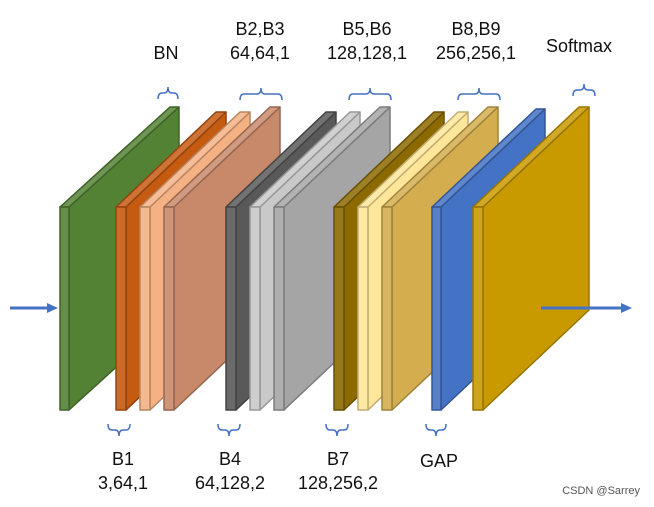  Describe the element at coordinates (476, 29) in the screenshot. I see `label-b8b9-name: B8,B9` at that location.